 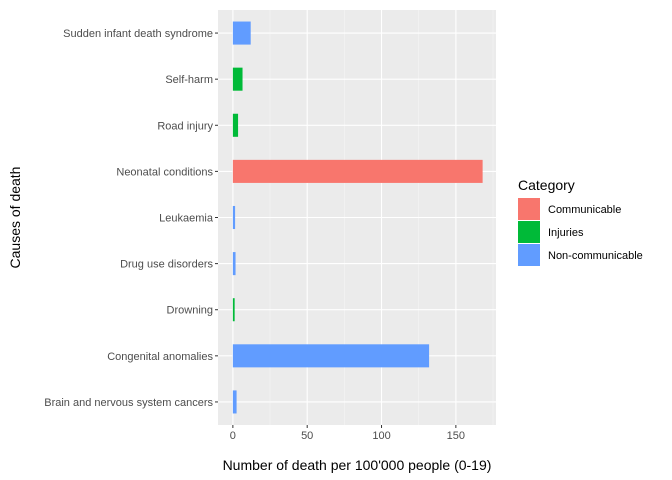 What do you see at coordinates (331, 356) in the screenshot?
I see `bar-congenital-anomalies` at bounding box center [331, 356].